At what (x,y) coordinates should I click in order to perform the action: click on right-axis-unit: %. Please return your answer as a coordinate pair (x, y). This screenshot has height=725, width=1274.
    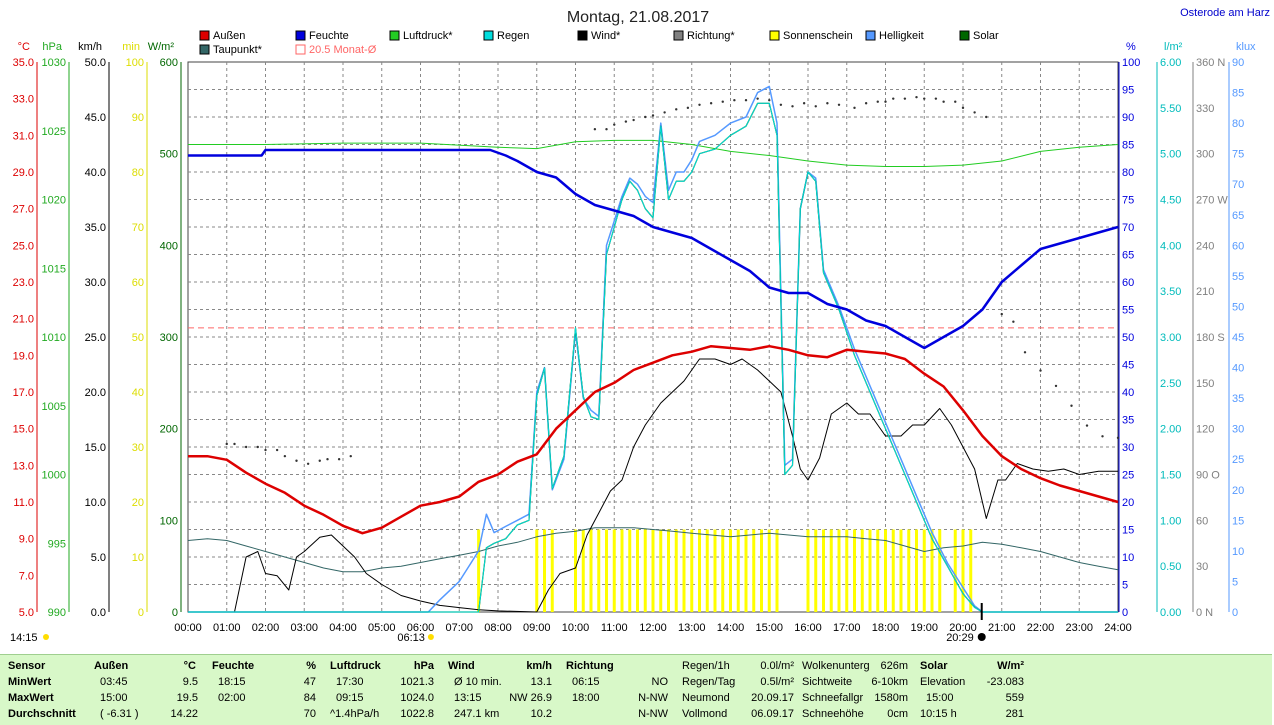
    Looking at the image, I should click on (1131, 47).